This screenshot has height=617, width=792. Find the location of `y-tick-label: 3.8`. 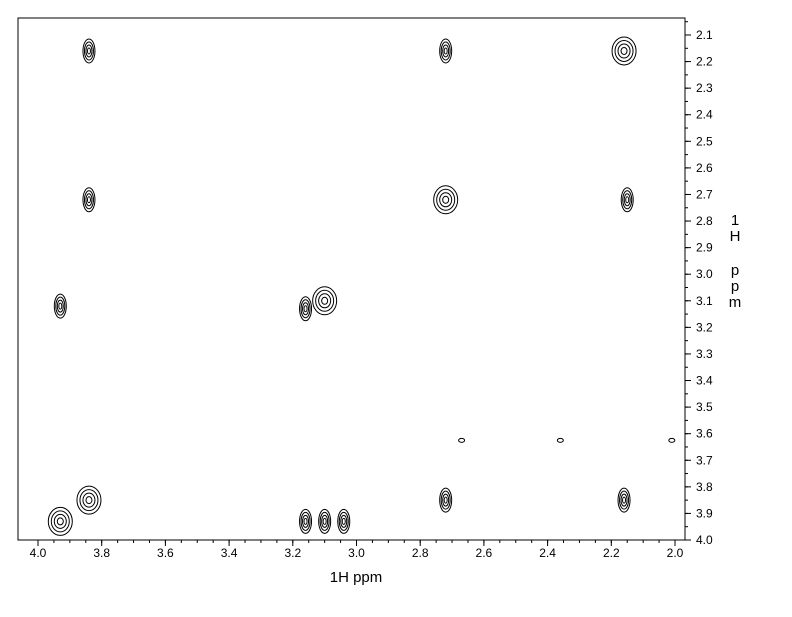

y-tick-label: 3.8 is located at coordinates (704, 487).